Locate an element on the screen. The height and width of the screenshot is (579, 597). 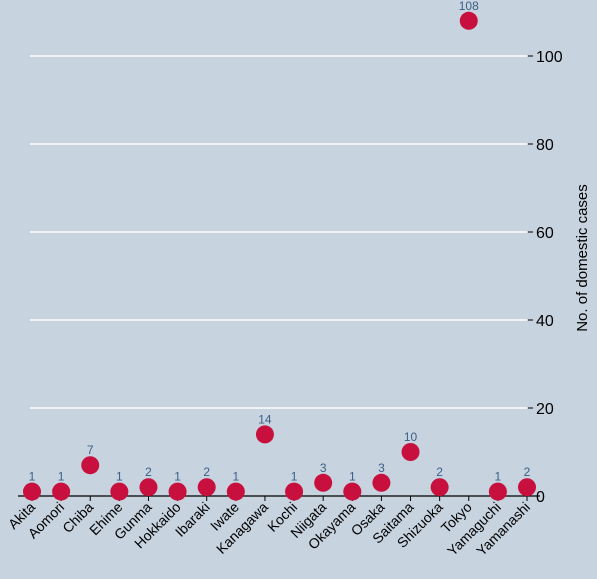
data-label: 14 is located at coordinates (265, 419).